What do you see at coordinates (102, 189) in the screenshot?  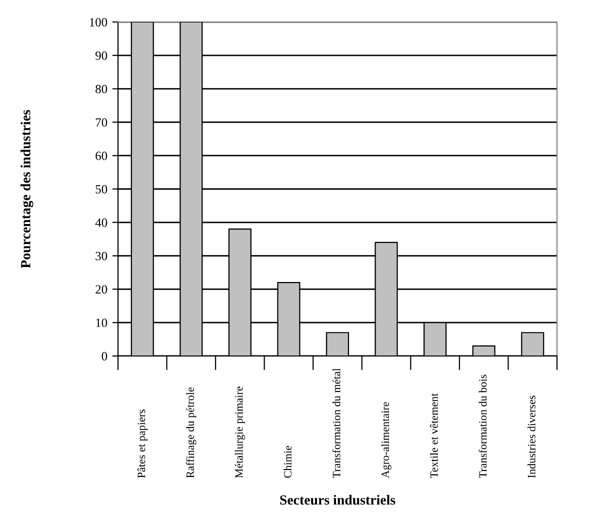 I see `y-tick-label: 50` at bounding box center [102, 189].